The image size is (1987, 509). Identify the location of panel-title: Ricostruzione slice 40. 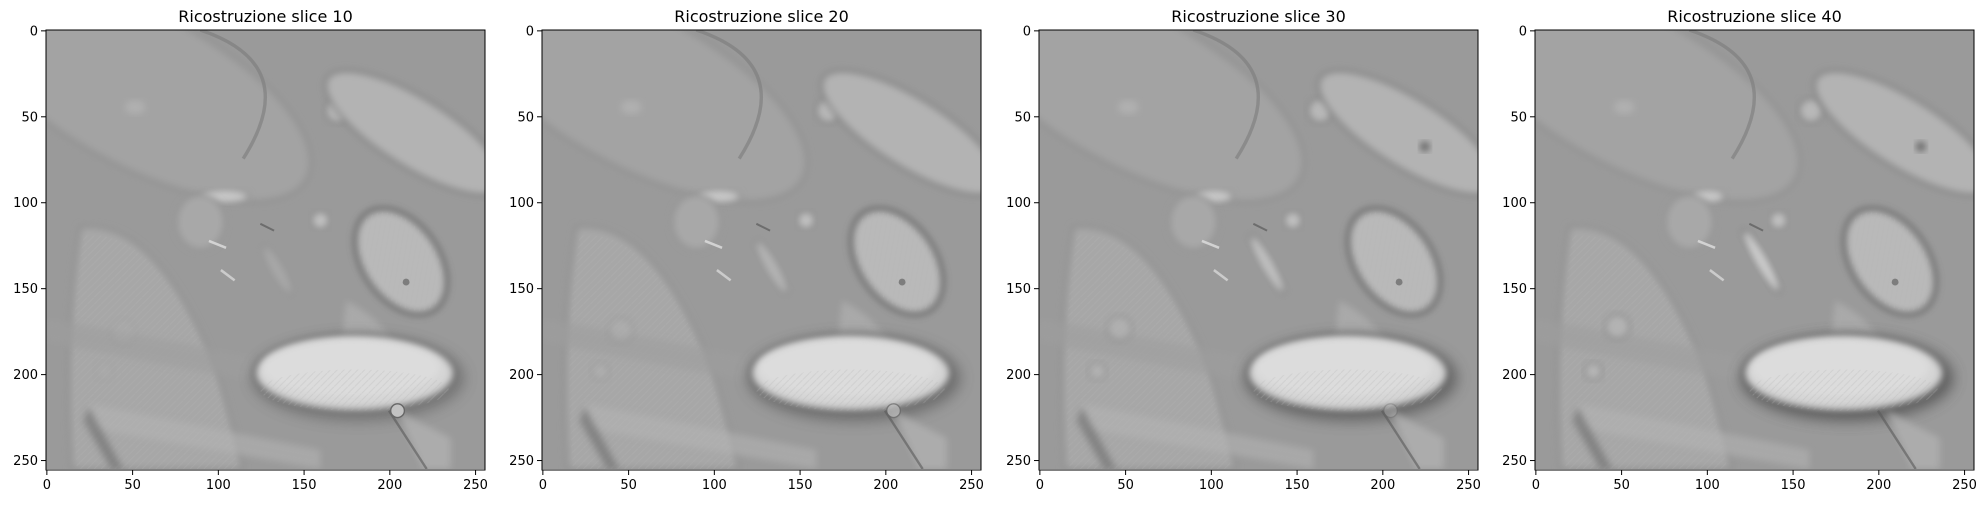
(1754, 16).